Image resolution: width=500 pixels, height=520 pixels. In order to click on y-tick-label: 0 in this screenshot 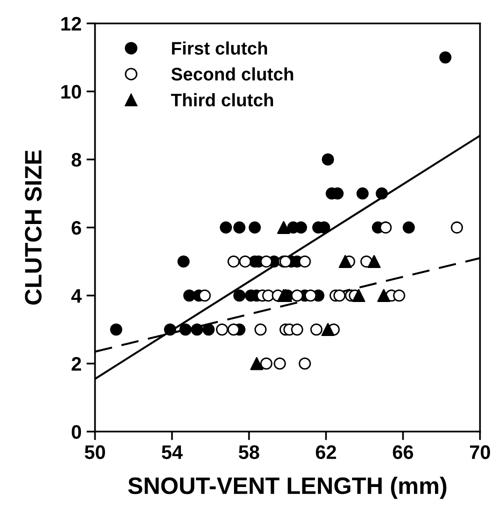, I will do `click(77, 432)`.